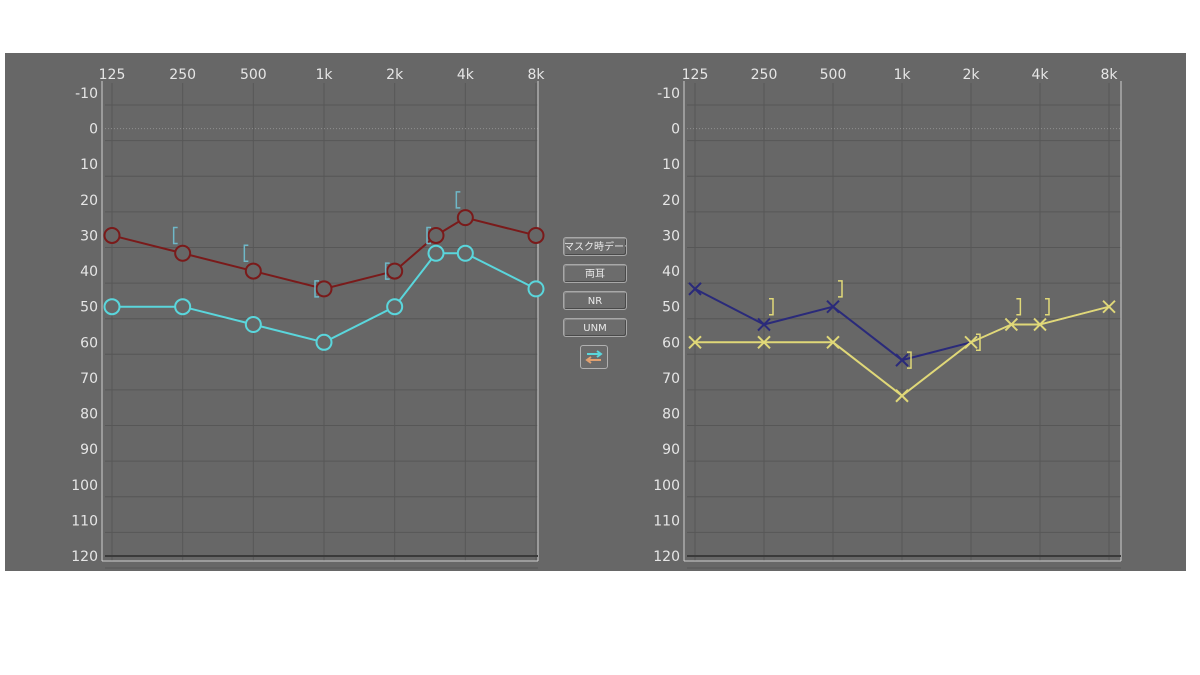 The image size is (1200, 675). Describe the element at coordinates (595, 273) in the screenshot. I see `both-ears-button: 両耳` at that location.